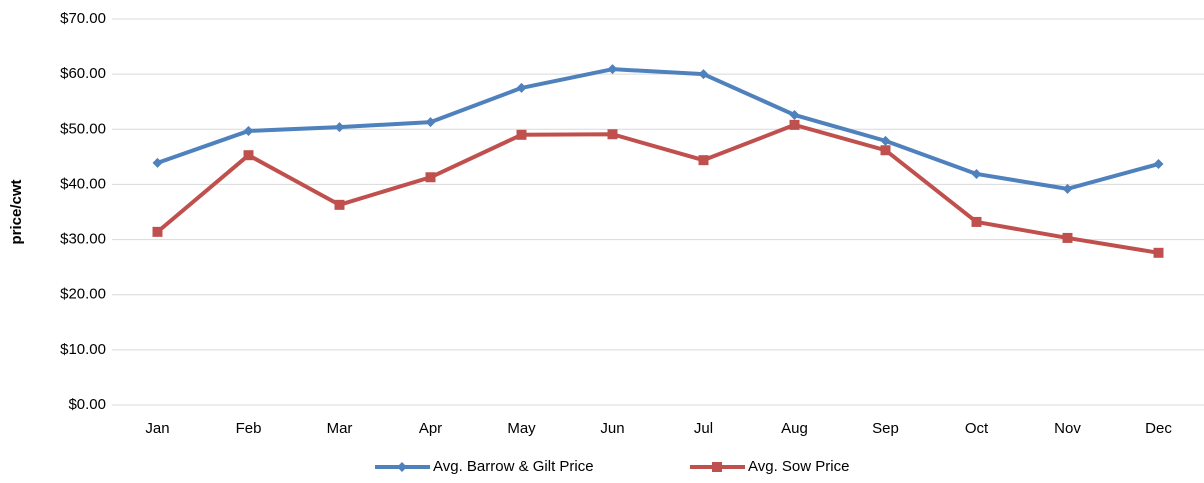  What do you see at coordinates (521, 428) in the screenshot?
I see `x-tick-label: May` at bounding box center [521, 428].